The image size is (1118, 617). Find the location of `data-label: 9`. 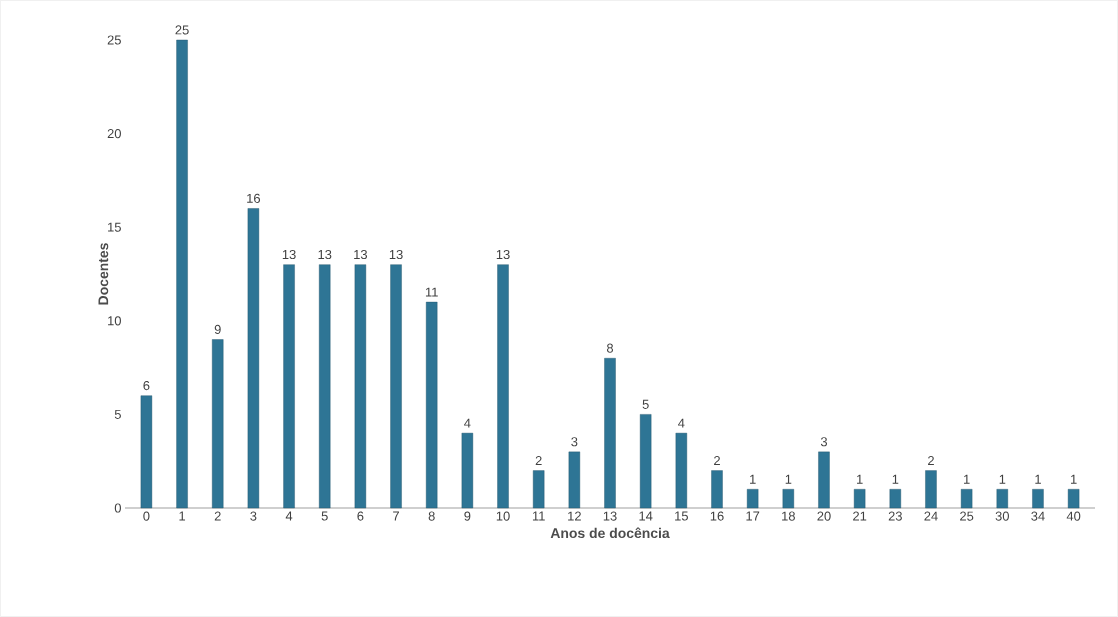

data-label: 9 is located at coordinates (217, 329).